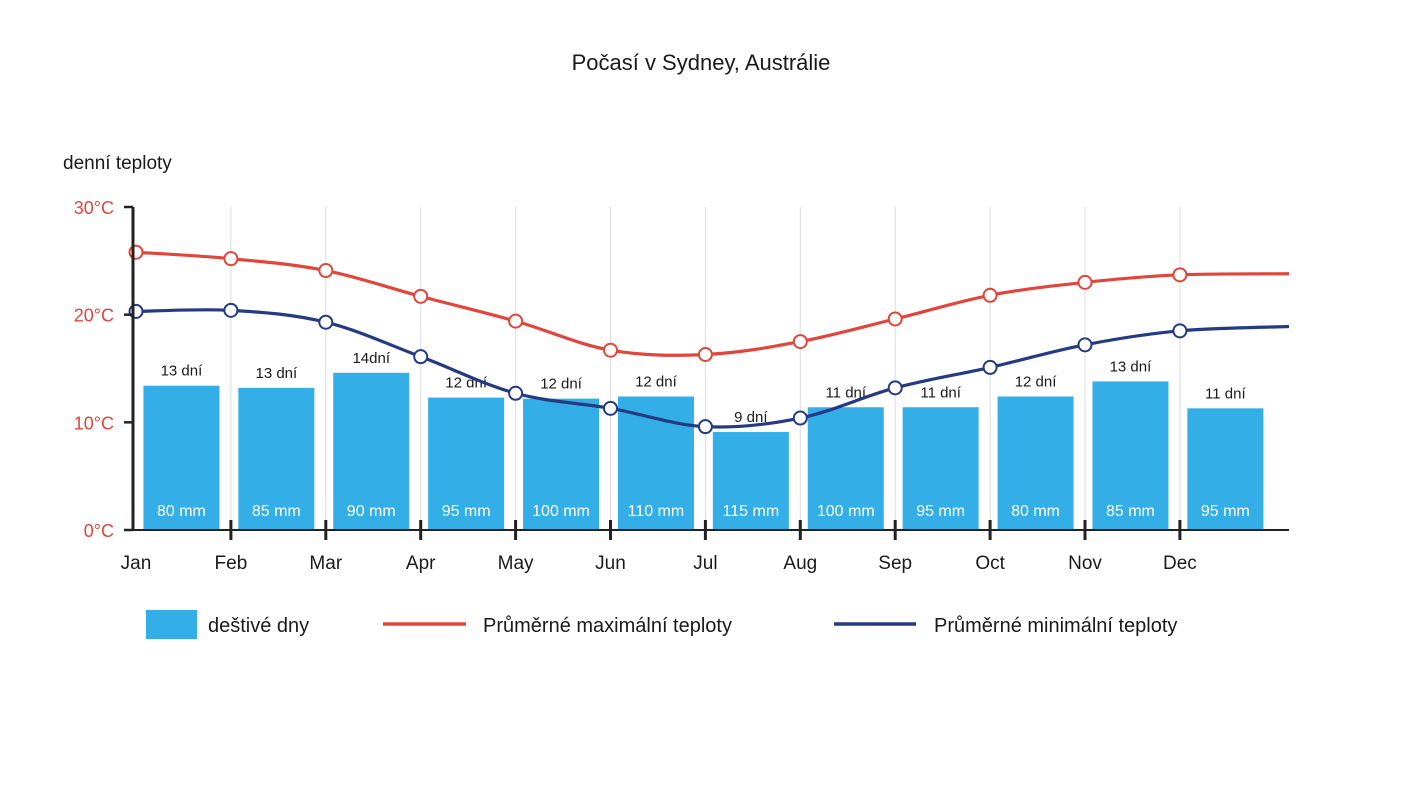 The width and height of the screenshot is (1402, 794). What do you see at coordinates (181, 457) in the screenshot?
I see `bar-jan` at bounding box center [181, 457].